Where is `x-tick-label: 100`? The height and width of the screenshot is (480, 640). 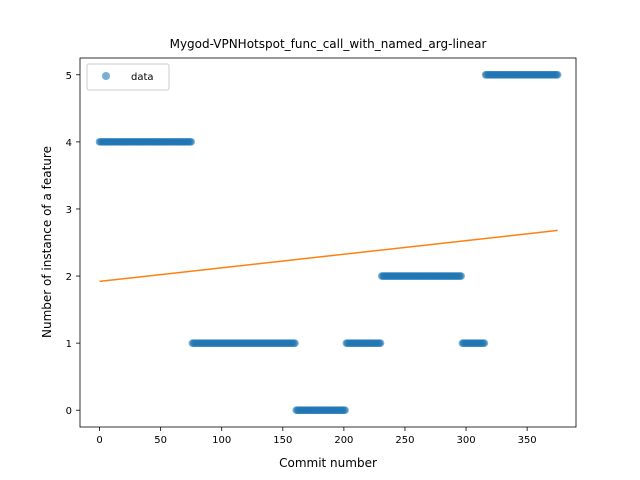
x-tick-label: 100 is located at coordinates (221, 440).